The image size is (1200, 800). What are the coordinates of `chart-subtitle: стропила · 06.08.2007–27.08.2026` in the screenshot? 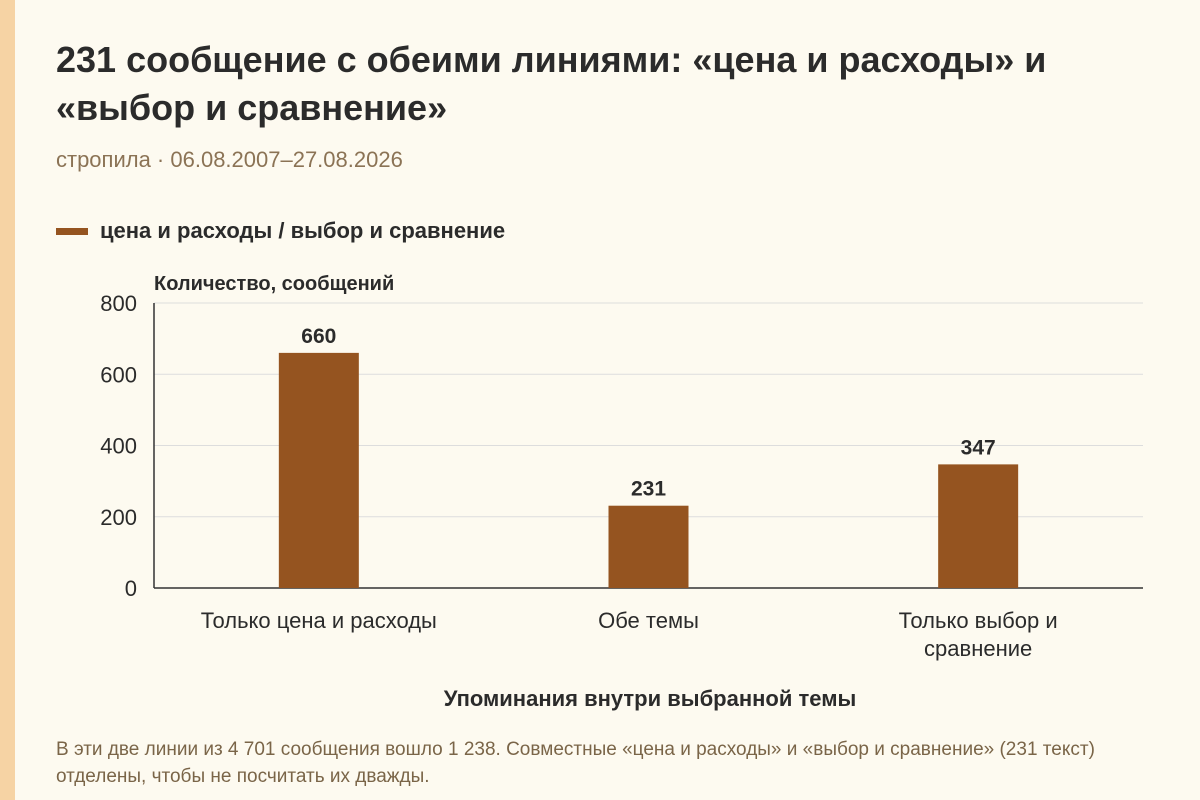 It's located at (229, 159).